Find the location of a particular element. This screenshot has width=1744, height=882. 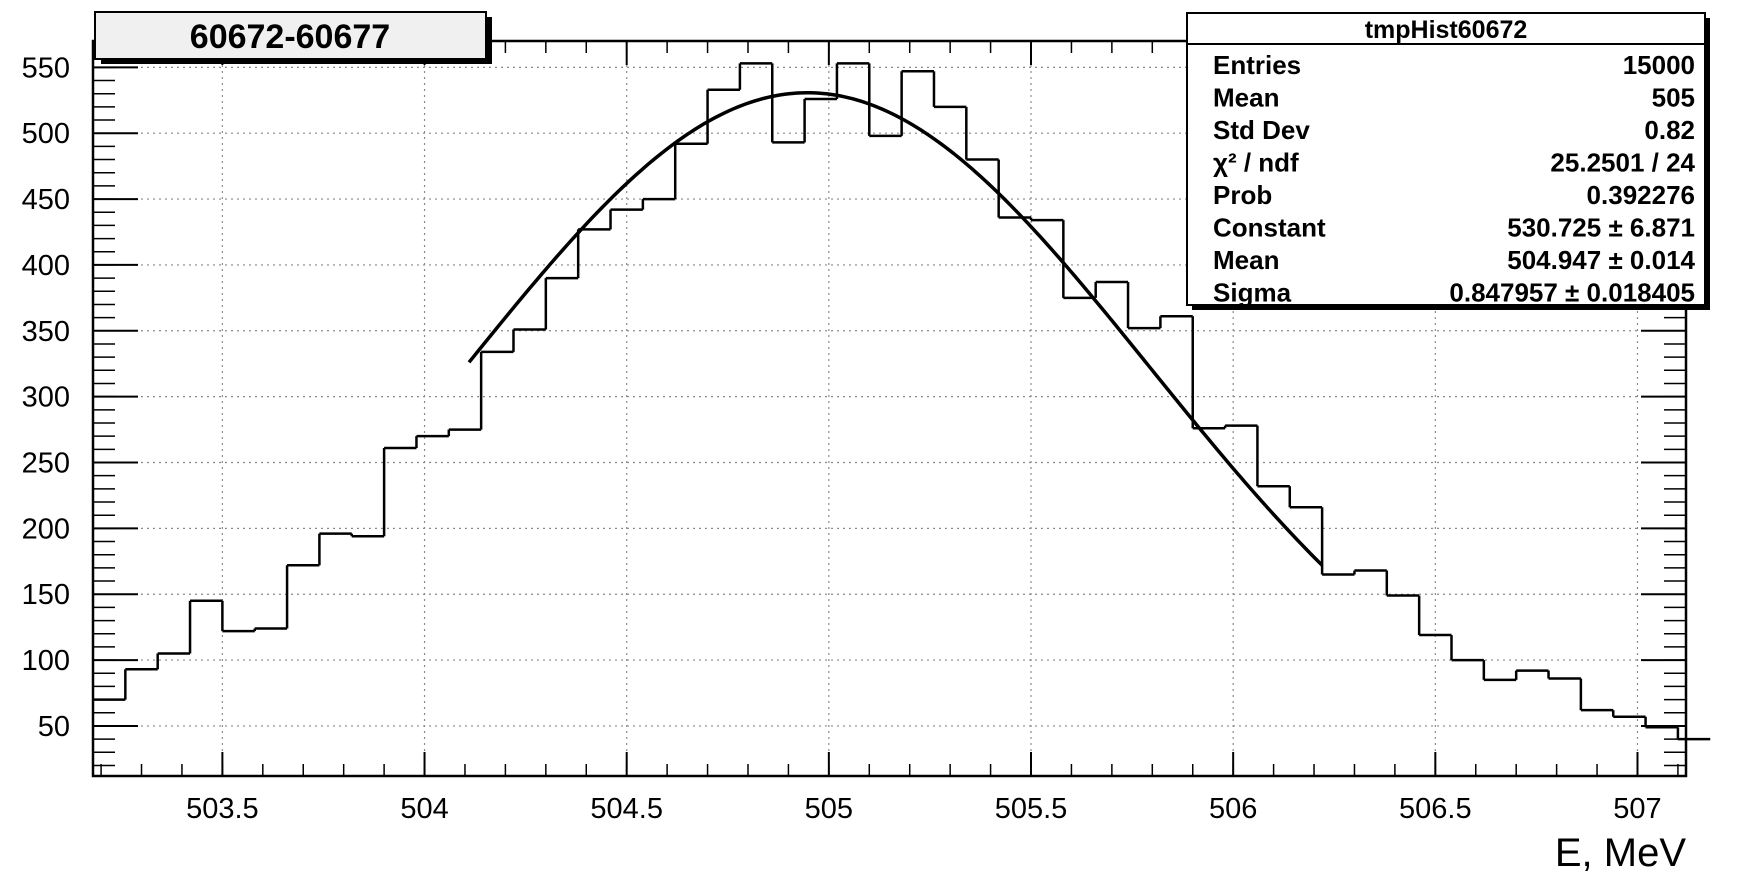

title-box: 60672-60677 is located at coordinates (293, 37).